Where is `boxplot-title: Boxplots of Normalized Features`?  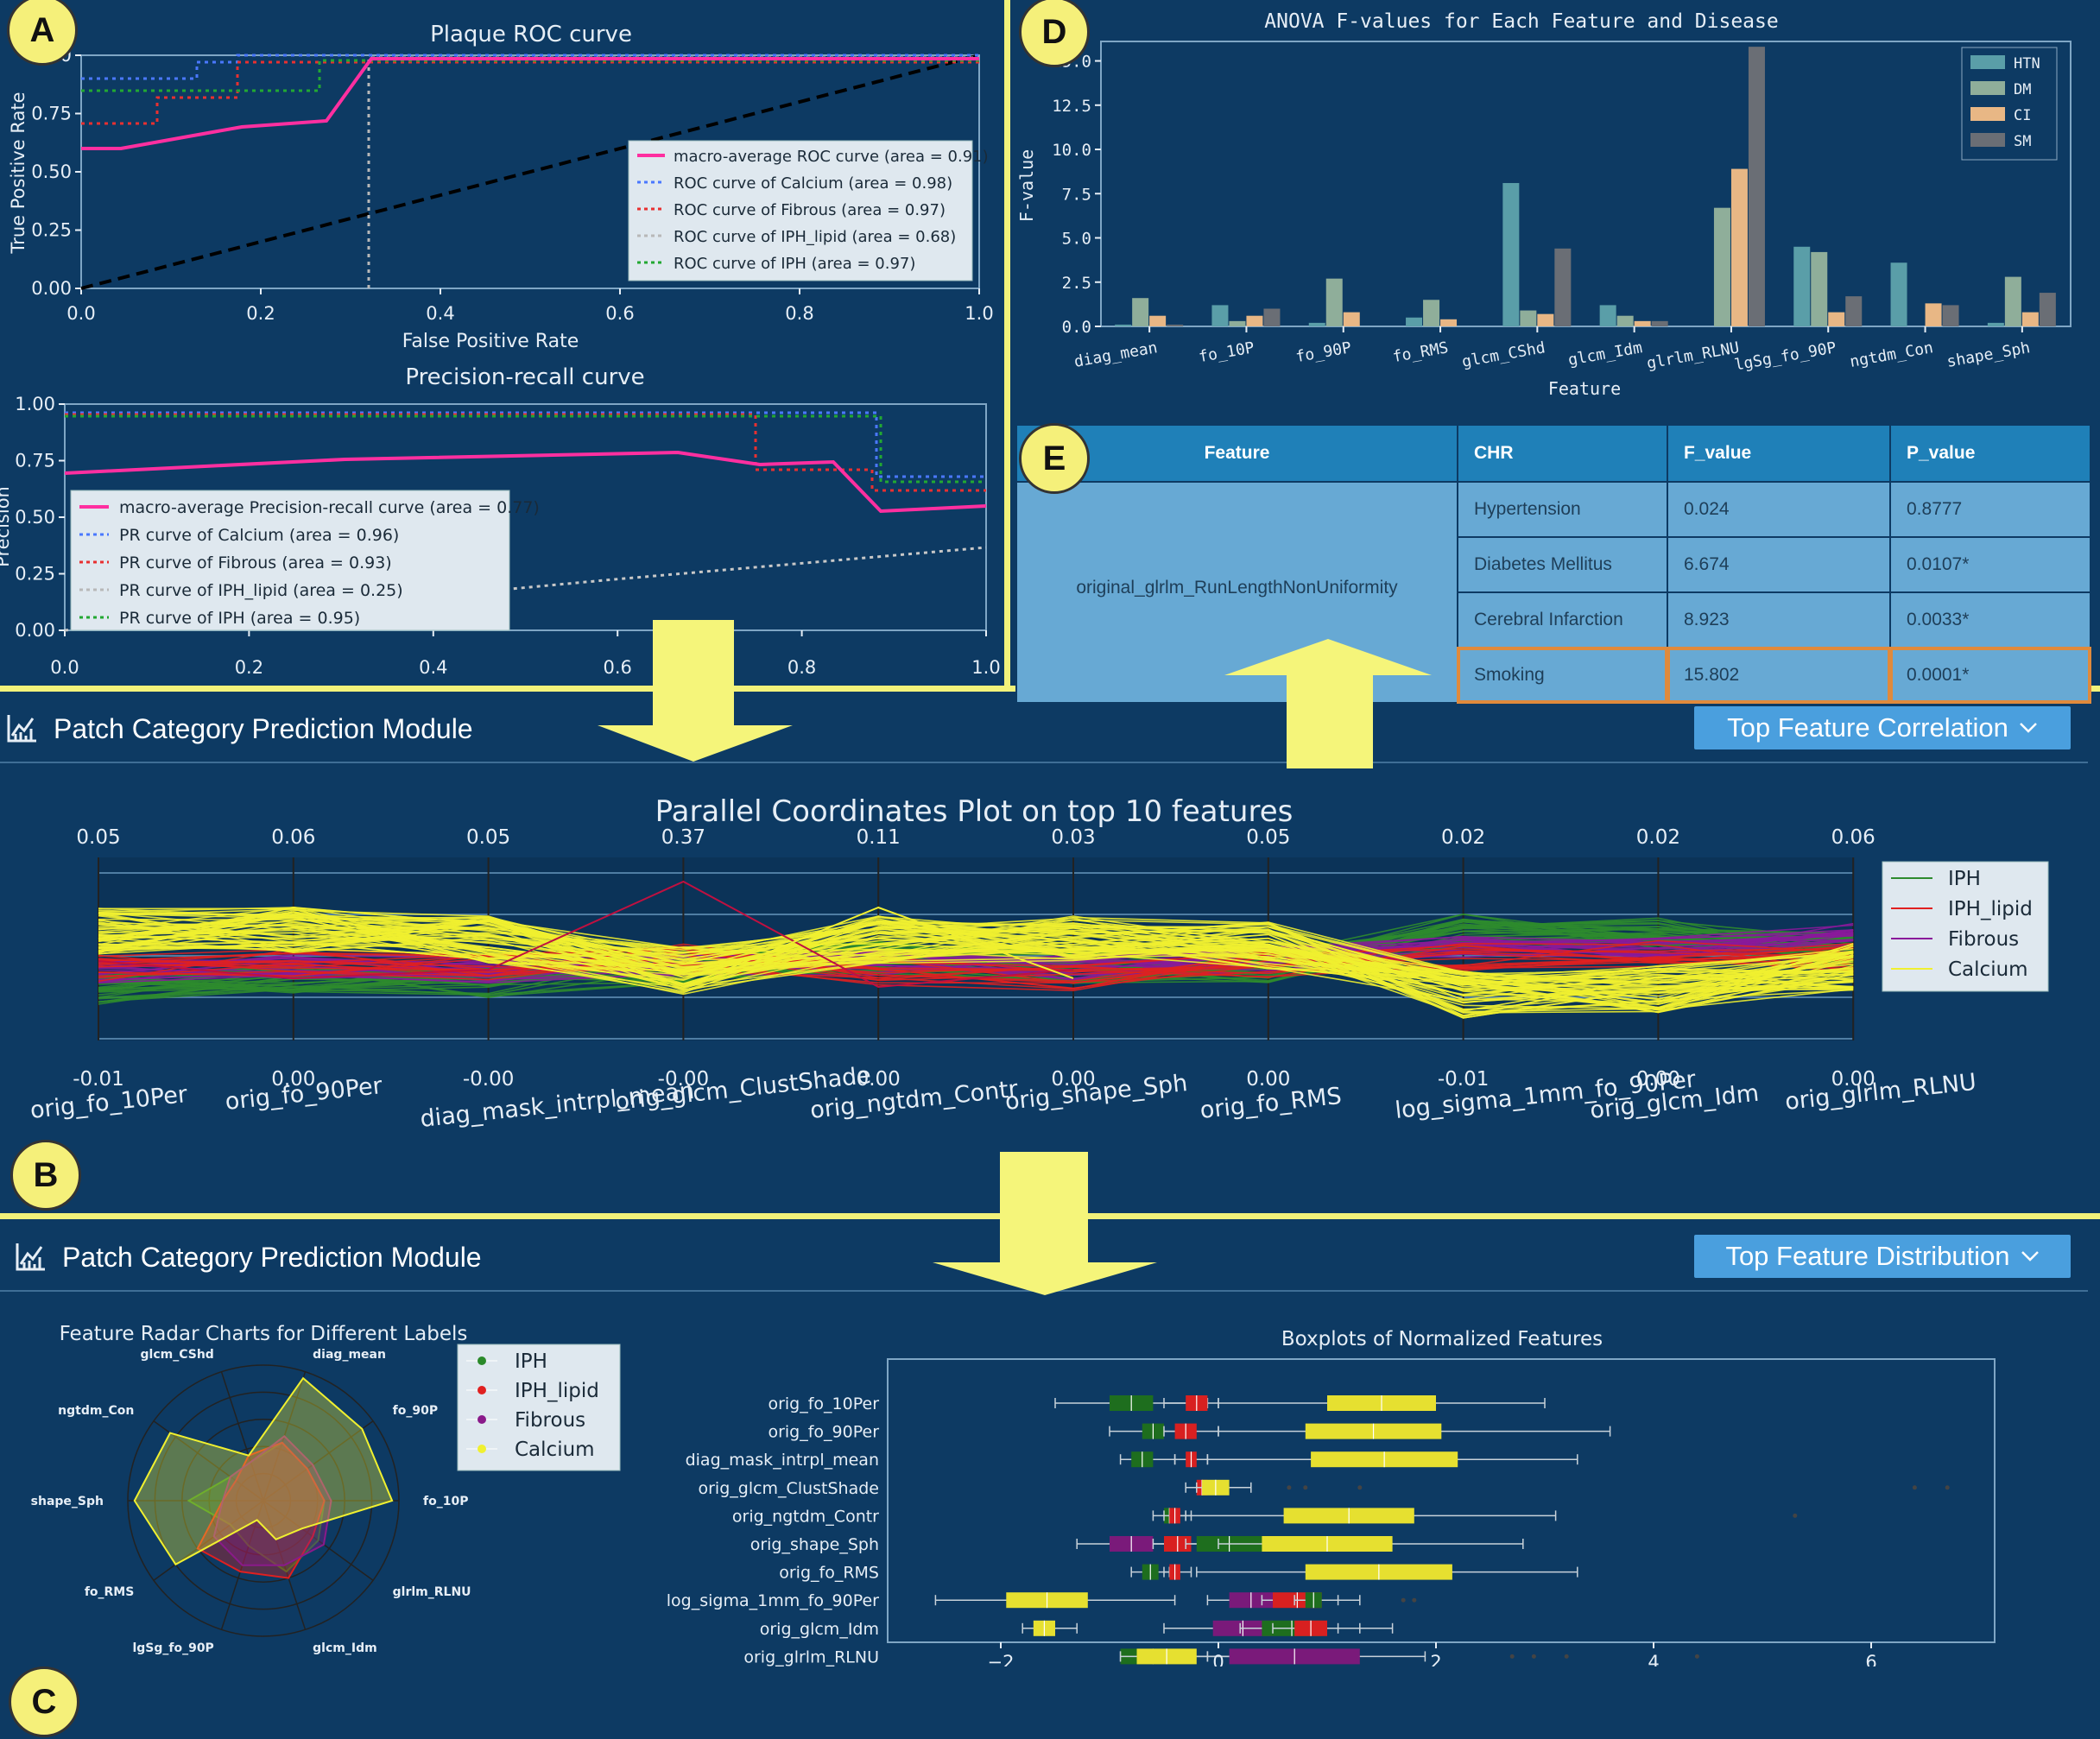
boxplot-title: Boxplots of Normalized Features is located at coordinates (1442, 1339).